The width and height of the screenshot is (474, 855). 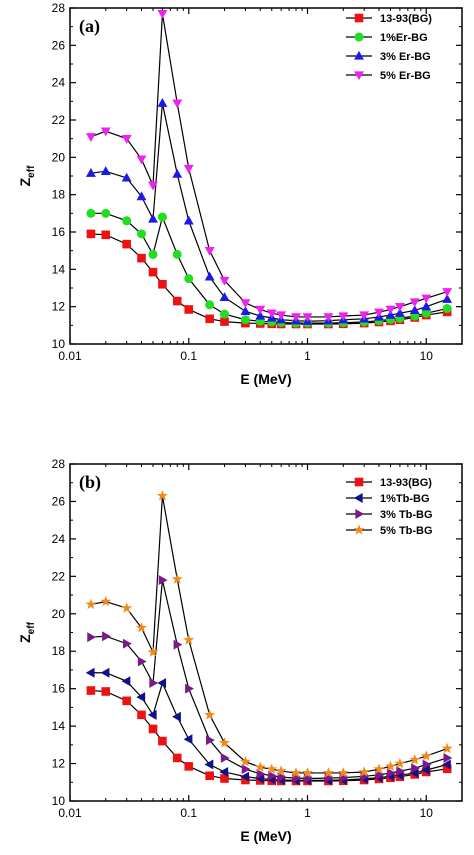 What do you see at coordinates (265, 836) in the screenshot?
I see `x-axis-title: E (MeV)` at bounding box center [265, 836].